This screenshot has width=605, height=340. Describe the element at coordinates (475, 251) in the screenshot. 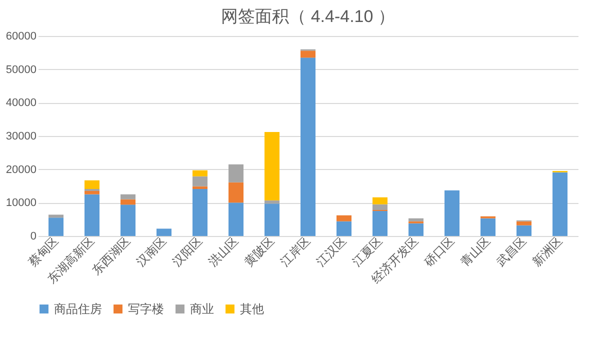

I see `x-tick-label: 青山区` at that location.